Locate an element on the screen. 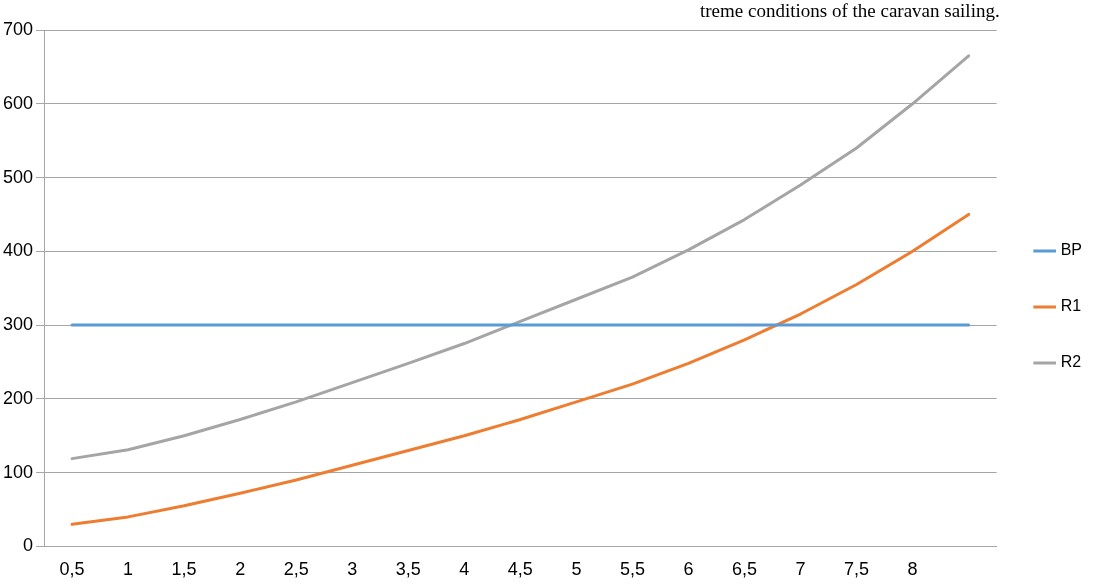 The height and width of the screenshot is (588, 1102). x-tick-label: 1 is located at coordinates (128, 569).